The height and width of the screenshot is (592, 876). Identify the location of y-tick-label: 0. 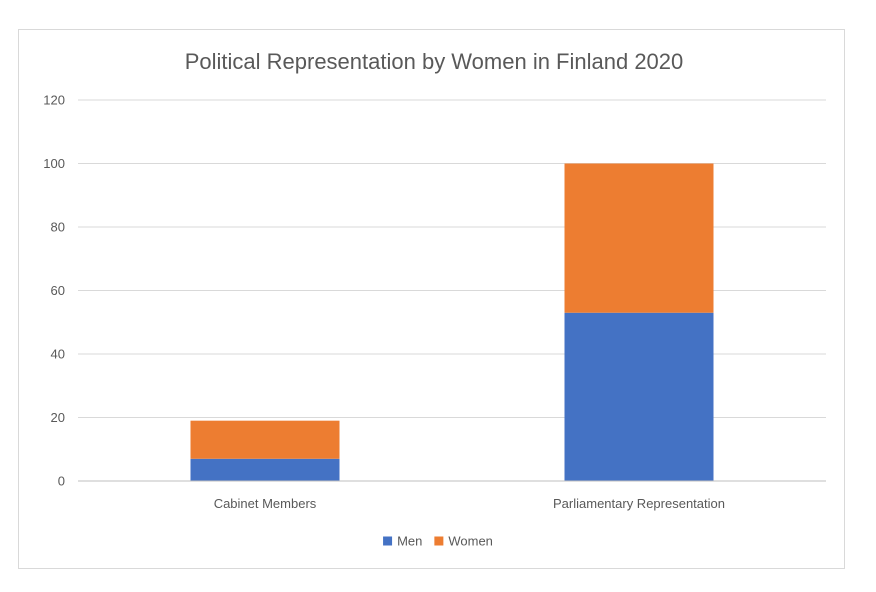
(61, 481).